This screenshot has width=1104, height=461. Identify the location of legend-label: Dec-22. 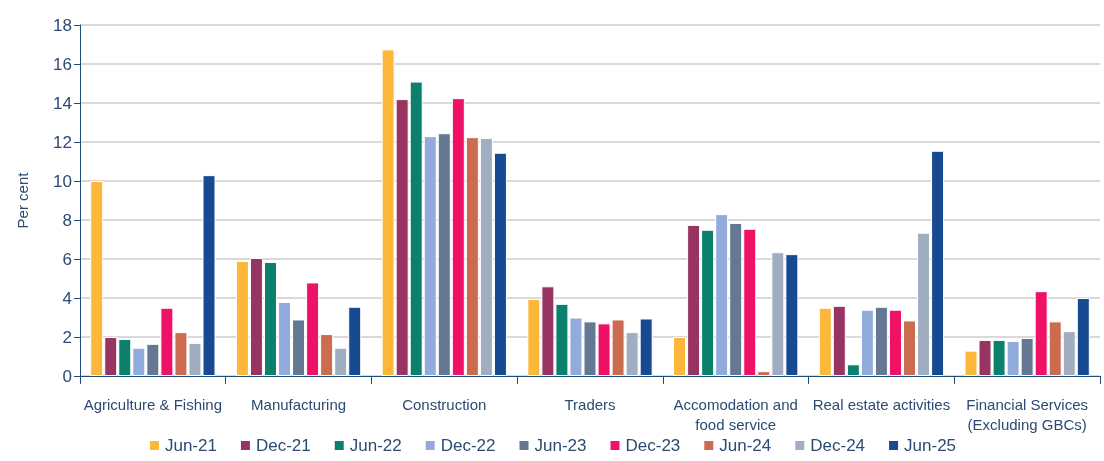
(468, 445).